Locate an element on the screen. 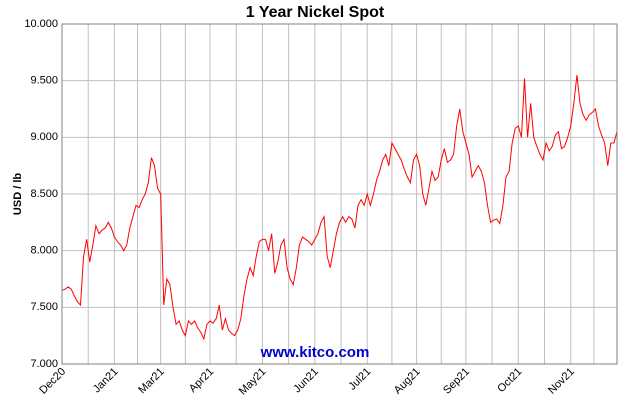 The image size is (630, 400). x-tick-label: Nov21 is located at coordinates (561, 381).